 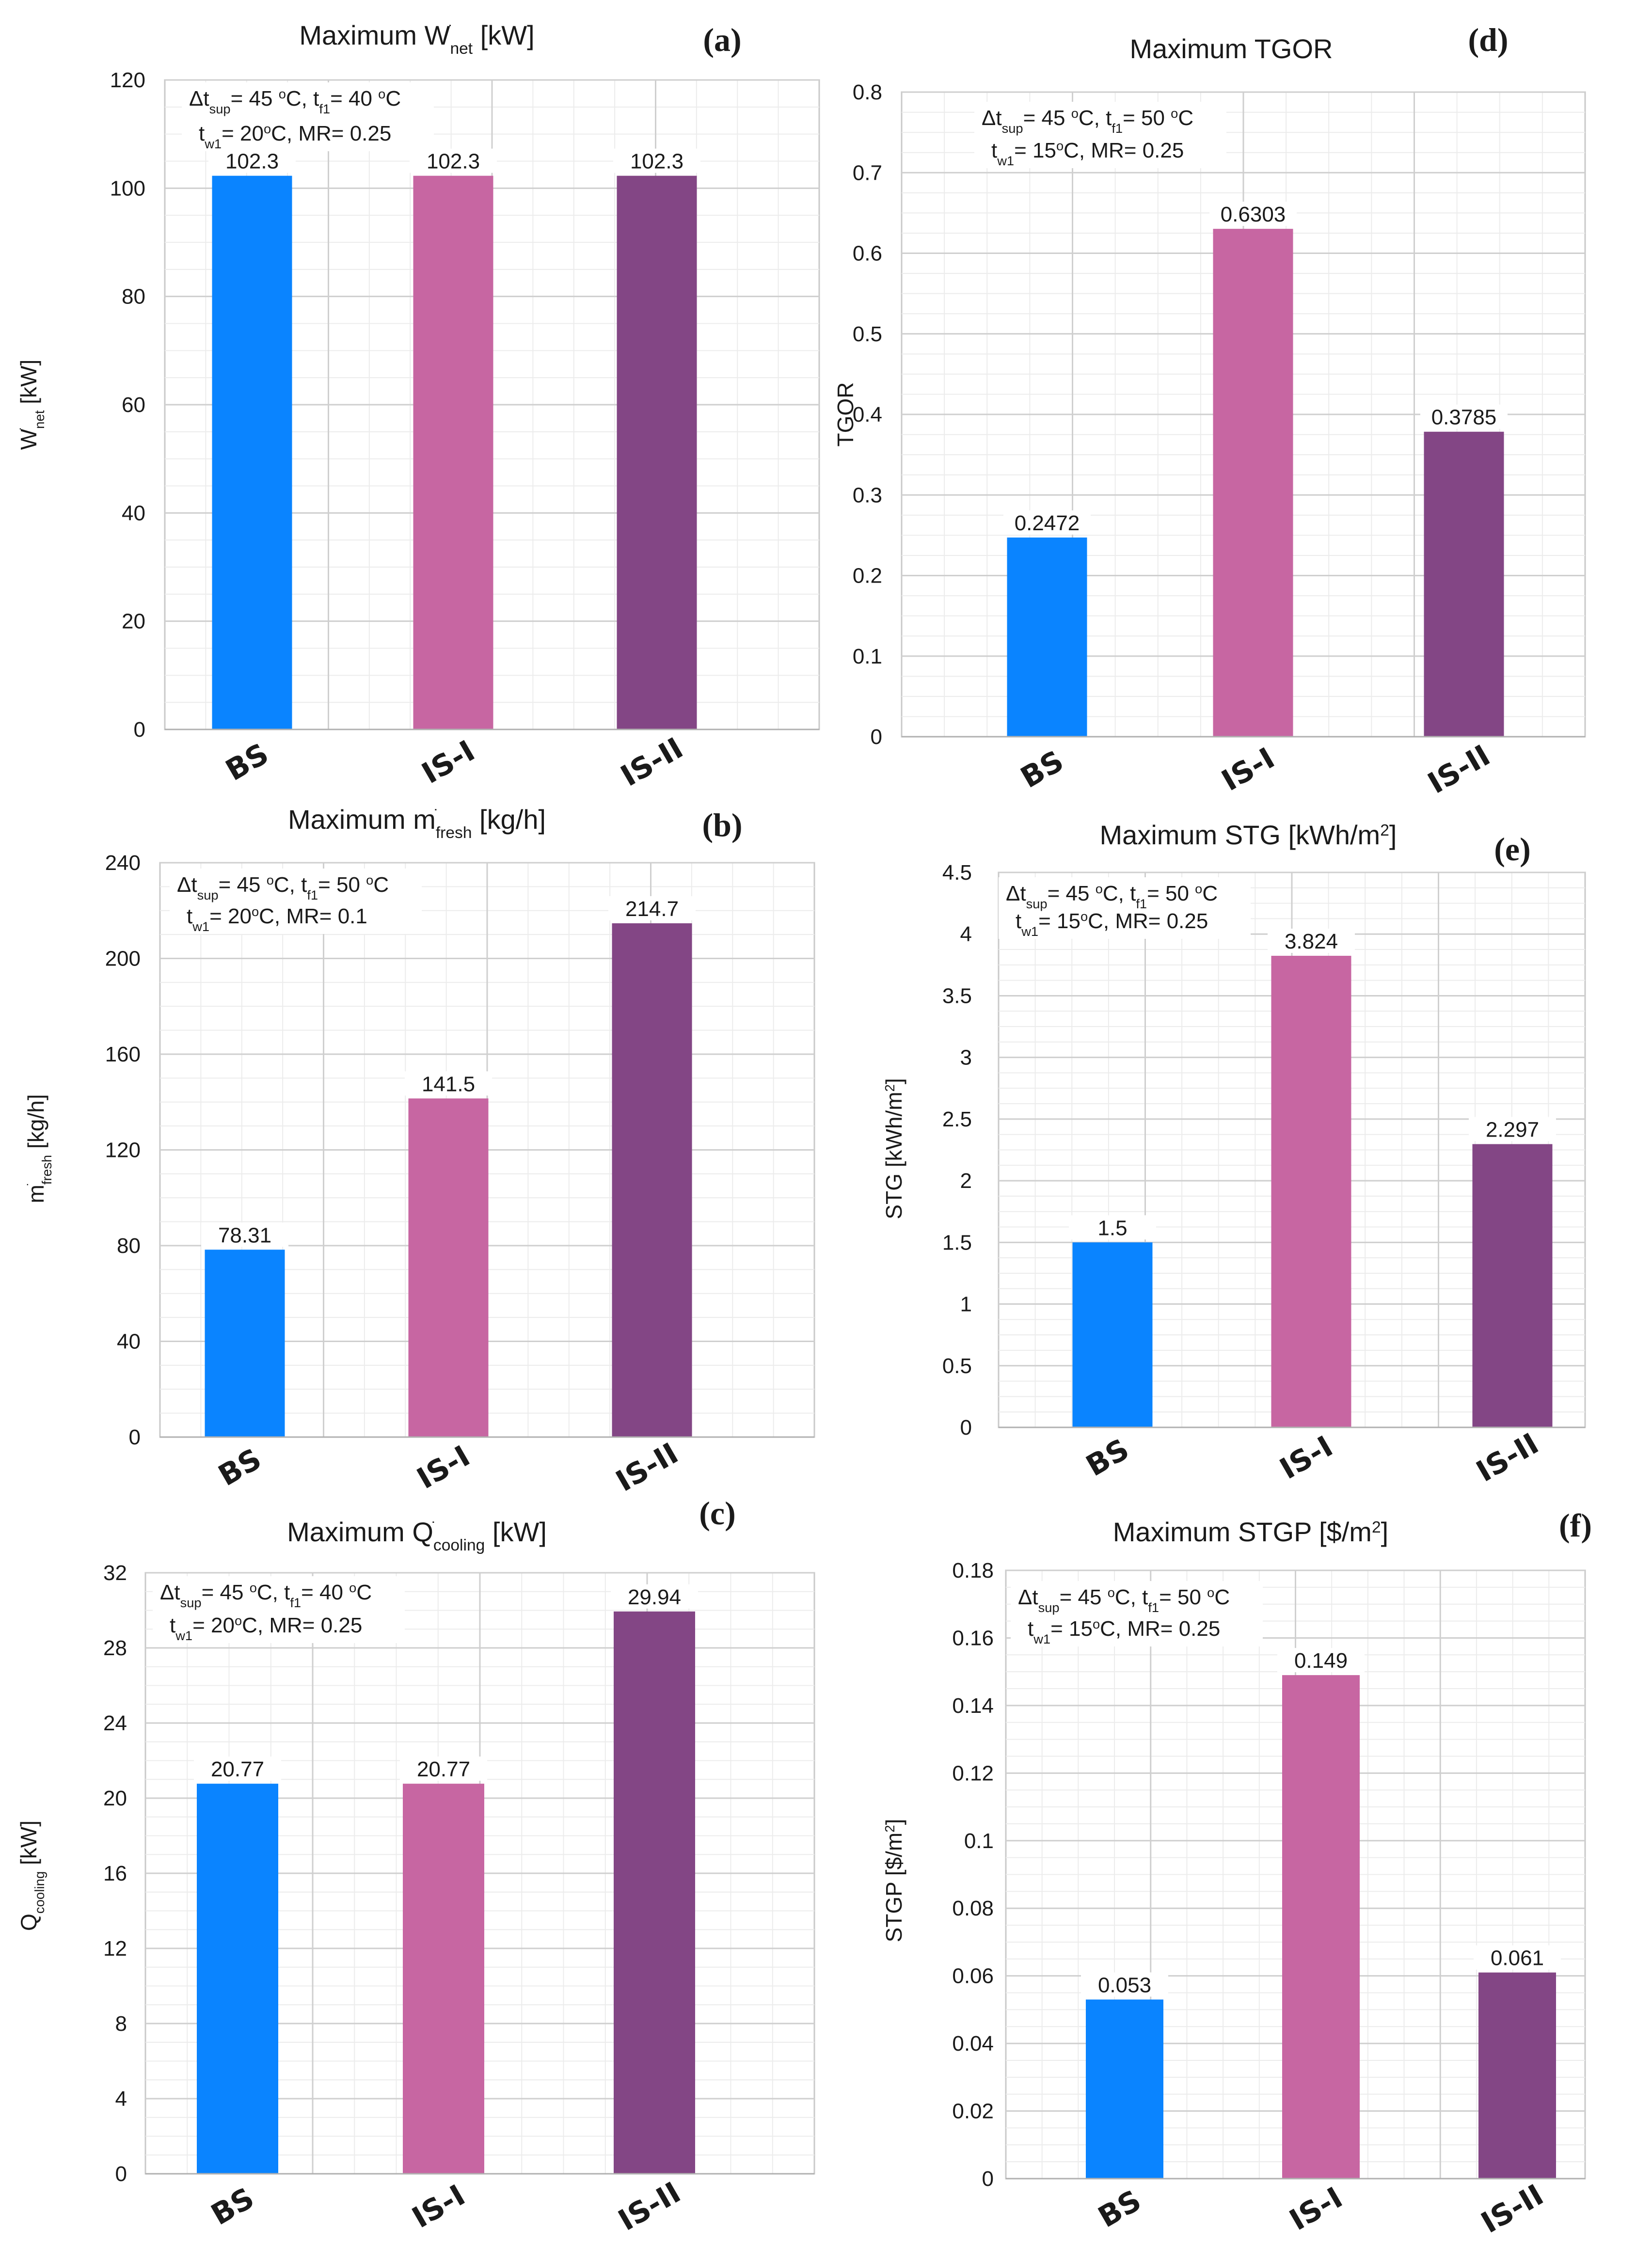 I want to click on y-tick-label: 120, so click(x=123, y=1150).